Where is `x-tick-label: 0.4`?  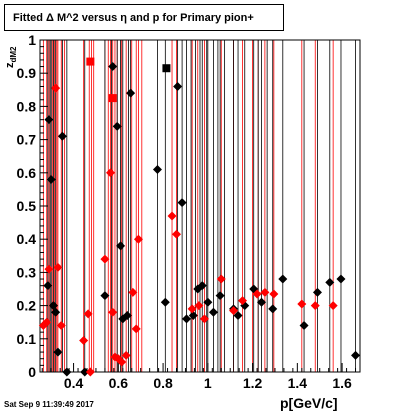 x-tick-label: 0.4 is located at coordinates (74, 383).